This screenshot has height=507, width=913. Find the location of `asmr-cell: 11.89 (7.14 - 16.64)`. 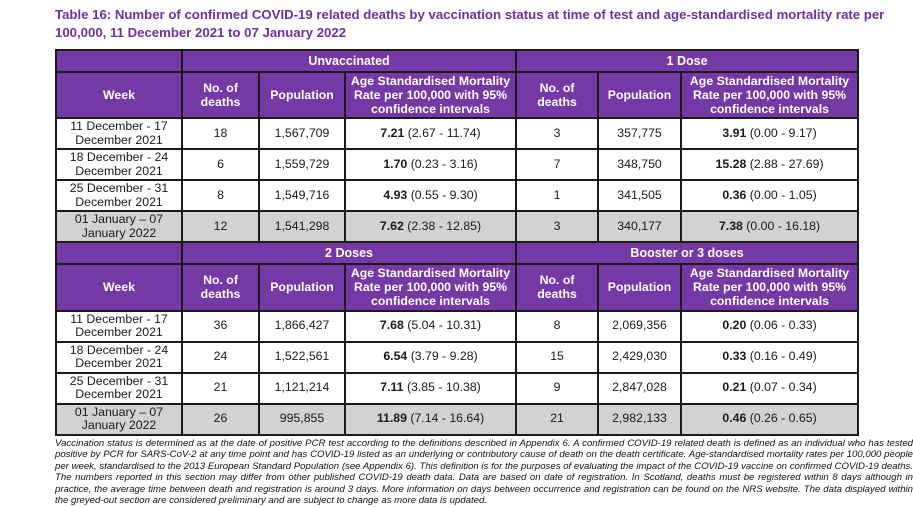

asmr-cell: 11.89 (7.14 - 16.64) is located at coordinates (430, 419).